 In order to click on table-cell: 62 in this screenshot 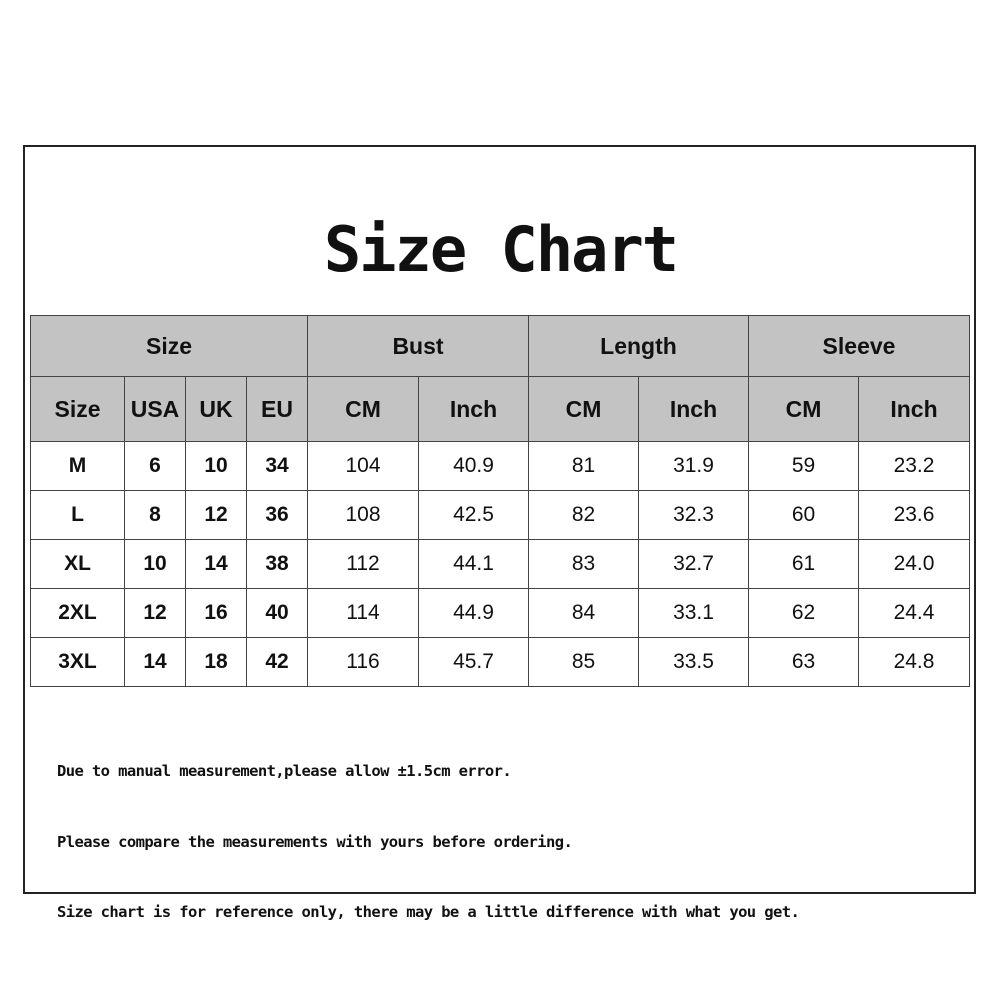, I will do `click(803, 613)`.